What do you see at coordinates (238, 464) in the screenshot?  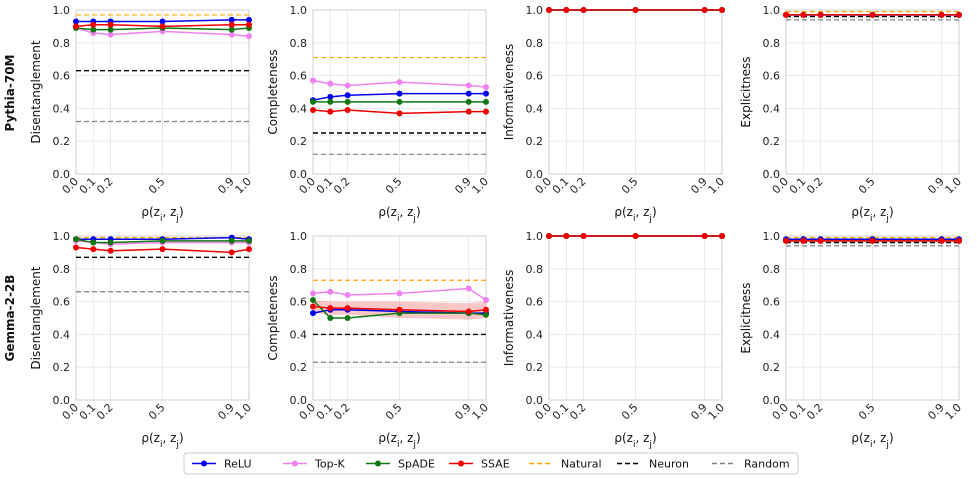 I see `legend-label-relu: ReLU` at bounding box center [238, 464].